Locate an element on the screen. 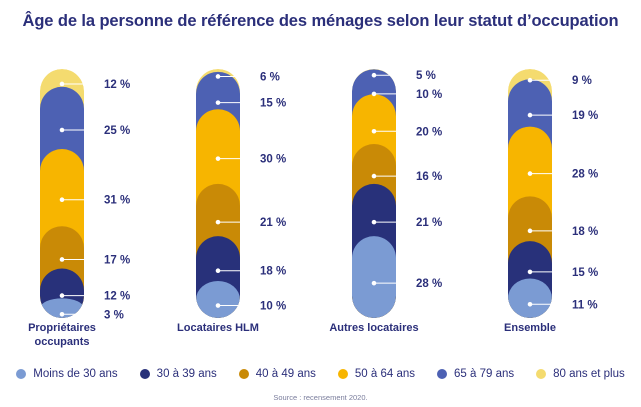  source-note: Source : recensement 2020. is located at coordinates (320, 397).